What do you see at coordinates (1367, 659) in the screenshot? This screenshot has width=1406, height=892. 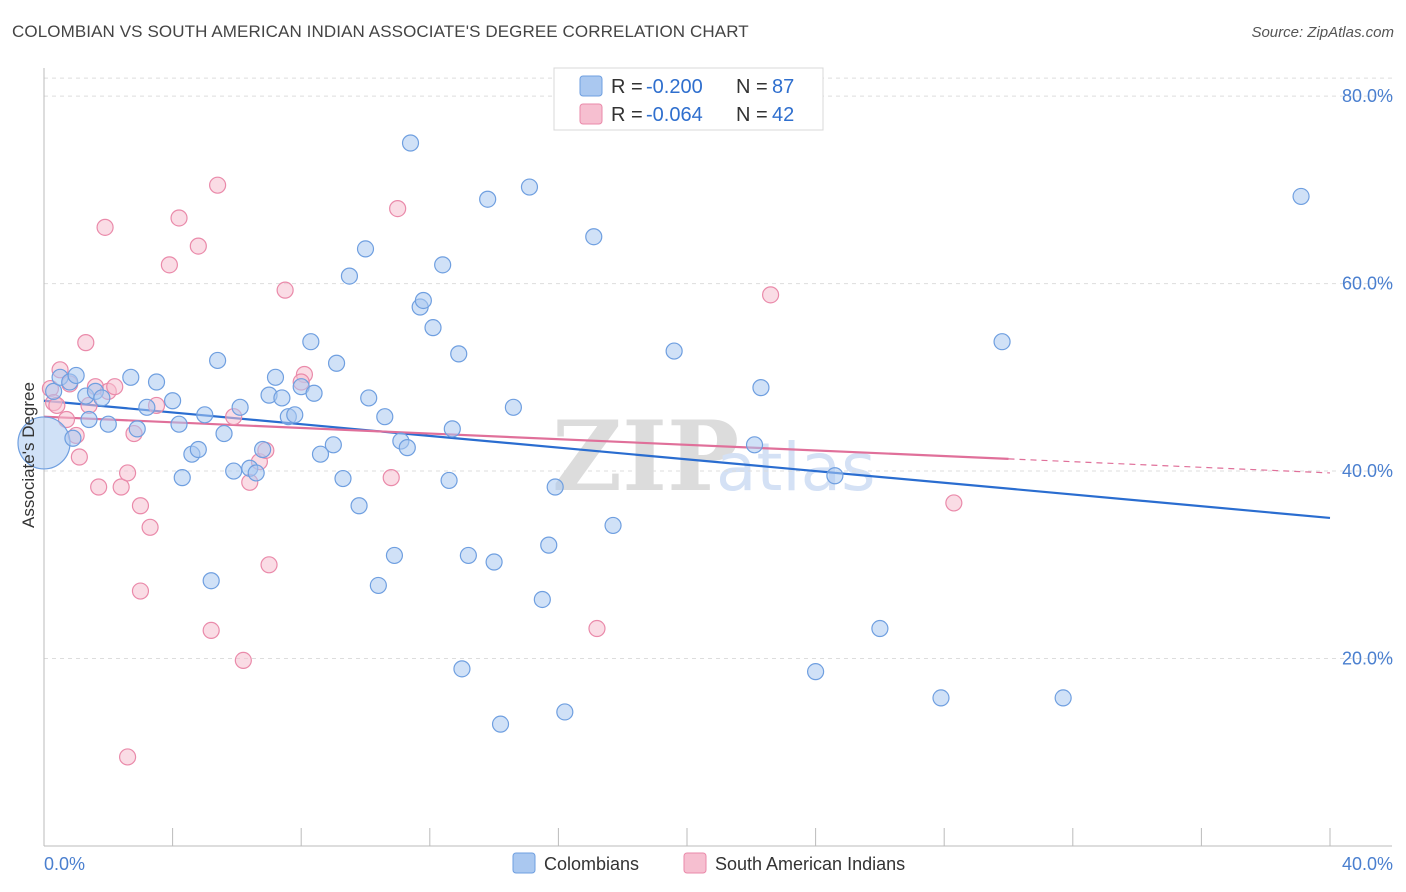 I see `y-tick-label-0: 20.0%` at bounding box center [1367, 659].